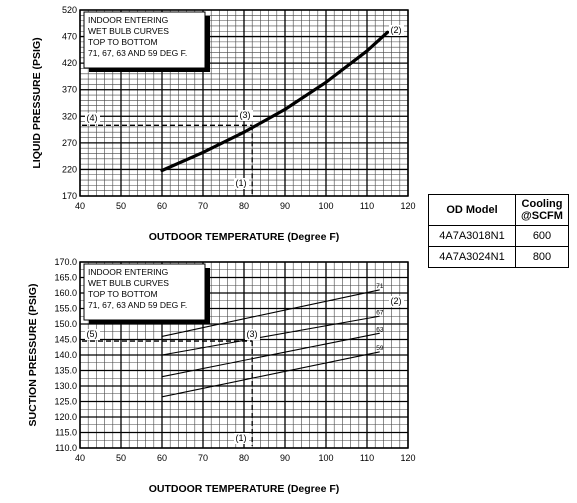 Image resolution: width=577 pixels, height=503 pixels. Describe the element at coordinates (380, 286) in the screenshot. I see `series-label: 71` at that location.